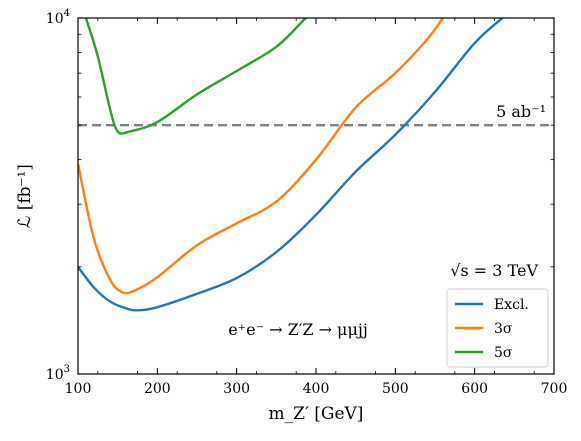 Image resolution: width=581 pixels, height=441 pixels. Describe the element at coordinates (298, 329) in the screenshot. I see `process-annotation: e⁺e⁻ → Z′Z → μμjj` at that location.